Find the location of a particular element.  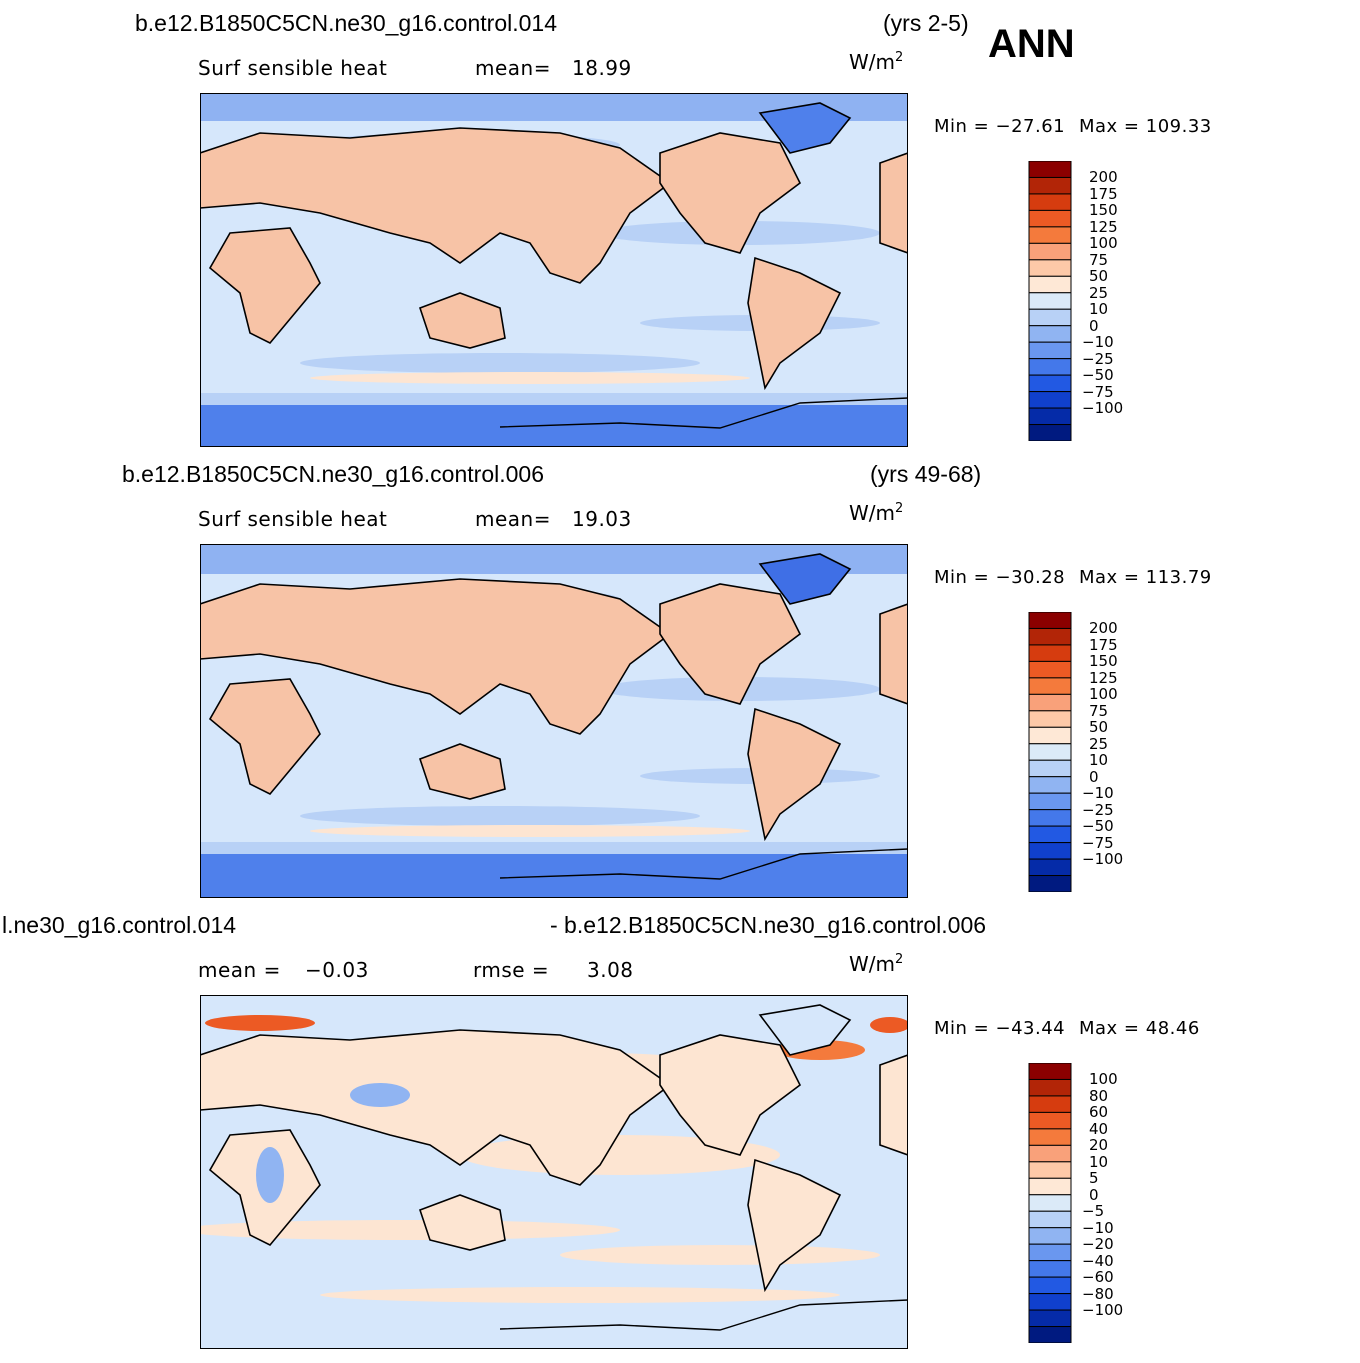

colorbar-label: −75 is located at coordinates (1098, 391).